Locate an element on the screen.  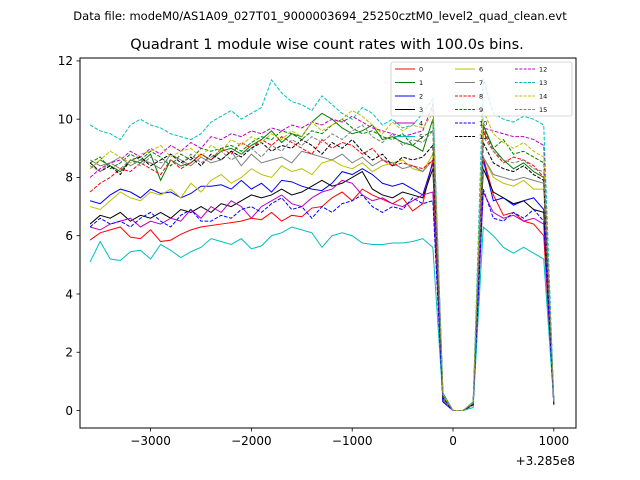
legend-label-8: 8 is located at coordinates (481, 96).